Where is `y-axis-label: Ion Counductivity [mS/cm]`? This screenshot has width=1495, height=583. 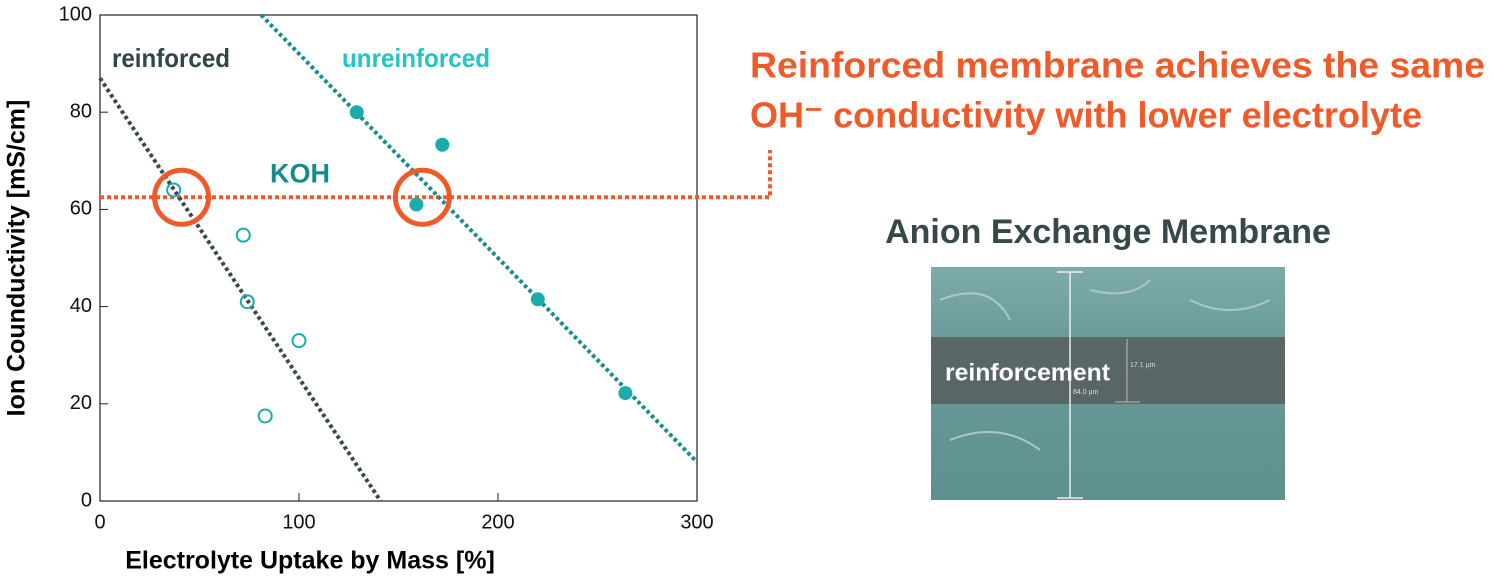 y-axis-label: Ion Counductivity [mS/cm] is located at coordinates (17, 258).